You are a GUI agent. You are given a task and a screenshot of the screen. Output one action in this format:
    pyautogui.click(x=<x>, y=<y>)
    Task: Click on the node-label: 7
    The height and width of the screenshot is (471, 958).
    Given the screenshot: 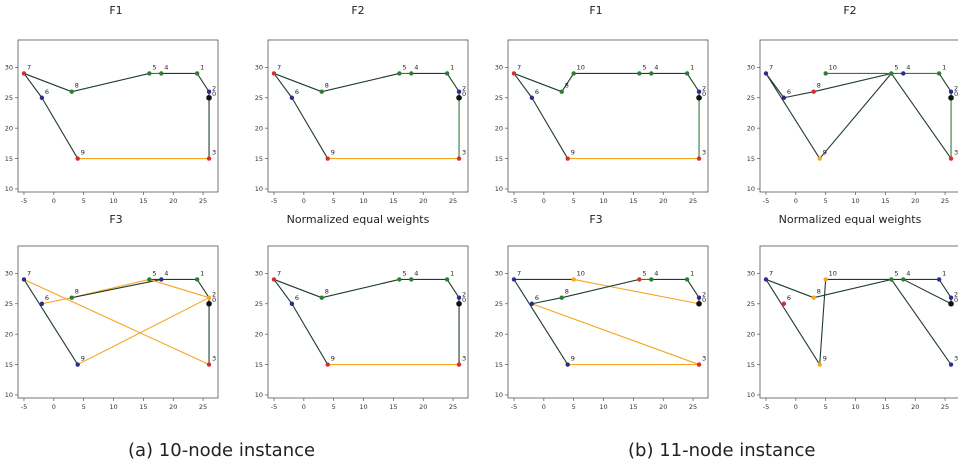 What is the action you would take?
    pyautogui.click(x=519, y=67)
    